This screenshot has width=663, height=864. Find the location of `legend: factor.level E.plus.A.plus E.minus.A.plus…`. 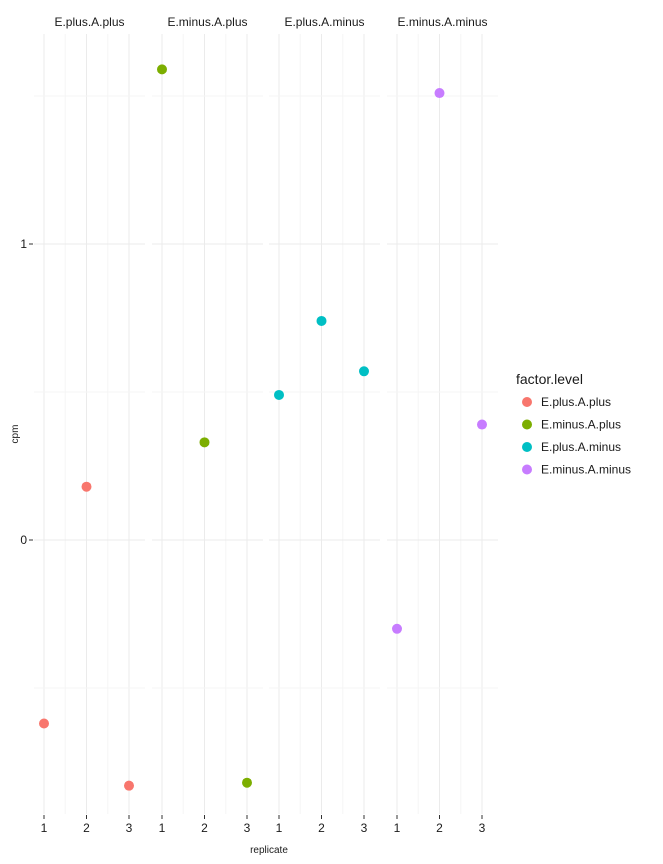

legend: factor.level E.plus.A.plus E.minus.A.plus… is located at coordinates (573, 424).